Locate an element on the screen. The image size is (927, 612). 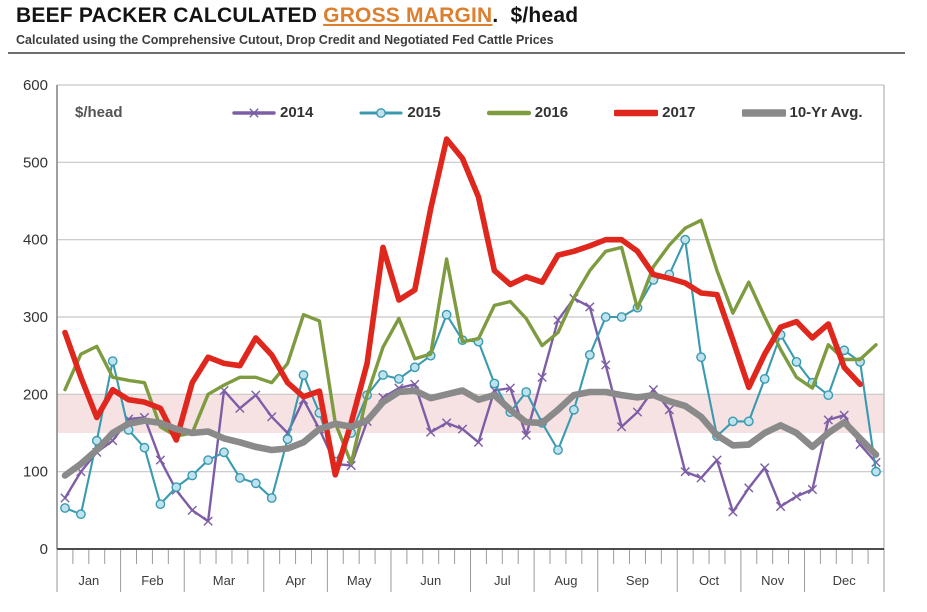
month-label-jan: Jan is located at coordinates (88, 580).